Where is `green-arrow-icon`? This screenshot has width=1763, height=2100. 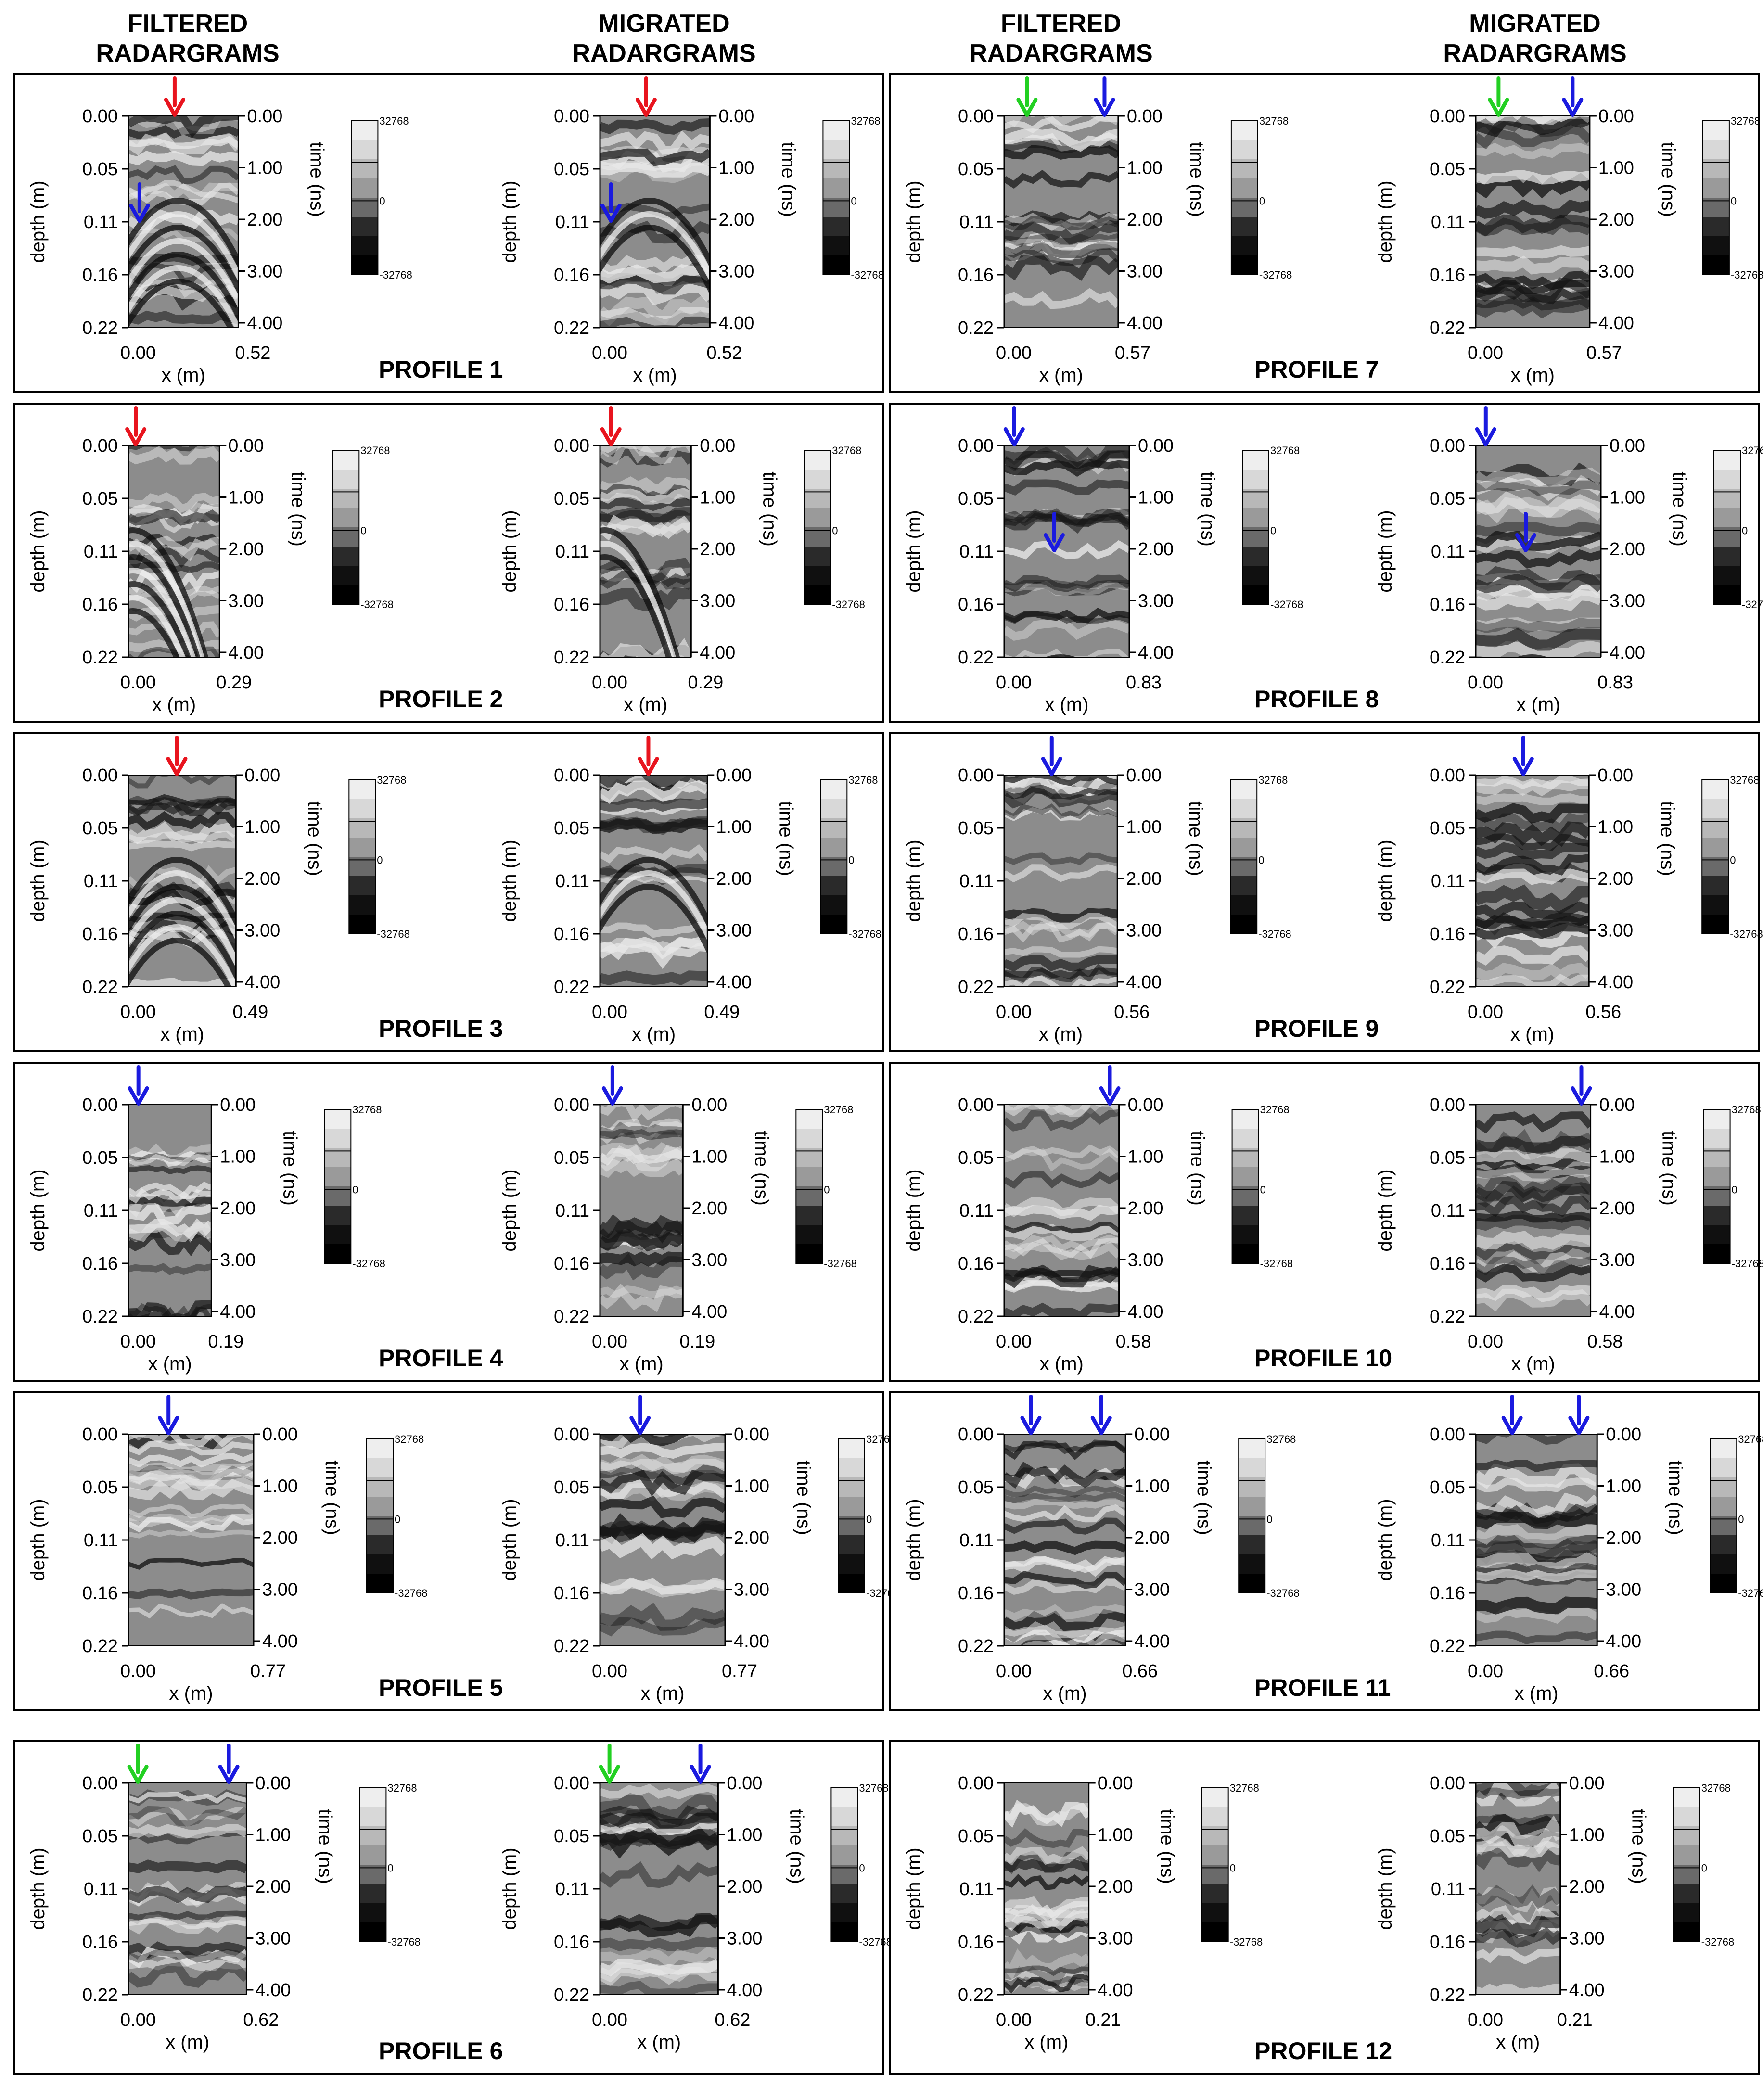
green-arrow-icon is located at coordinates (1498, 97).